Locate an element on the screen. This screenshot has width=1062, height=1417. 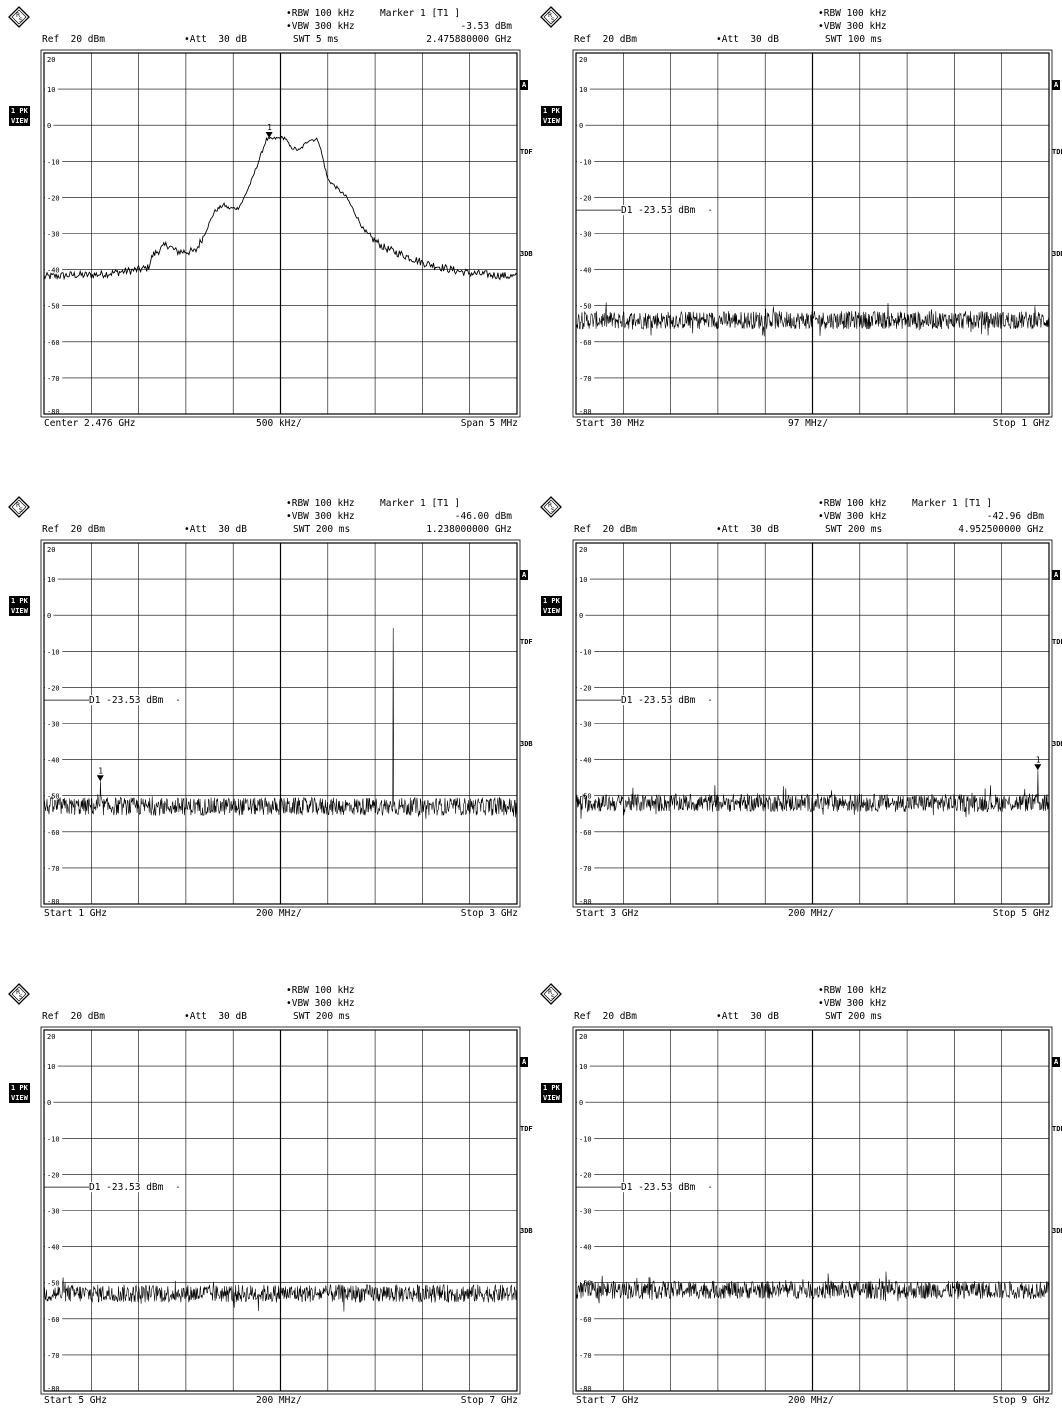
marker-frequency: 4.952500000 GHz is located at coordinates (1001, 529).